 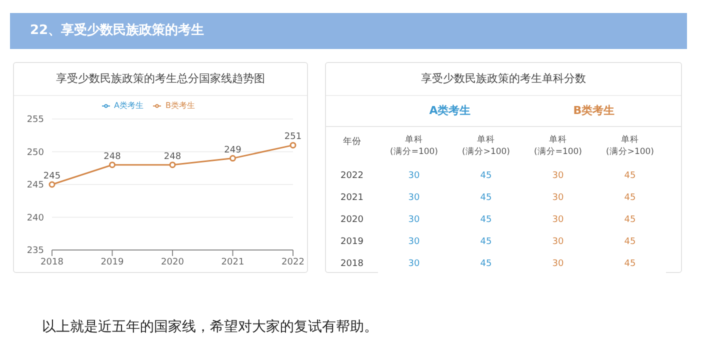 I want to click on x-tick-label: 2018, so click(x=52, y=262).